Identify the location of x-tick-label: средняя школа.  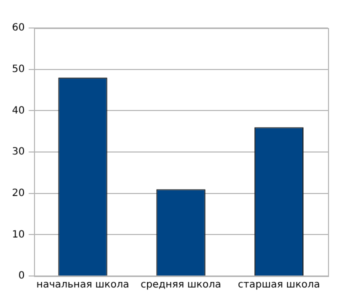
(181, 285).